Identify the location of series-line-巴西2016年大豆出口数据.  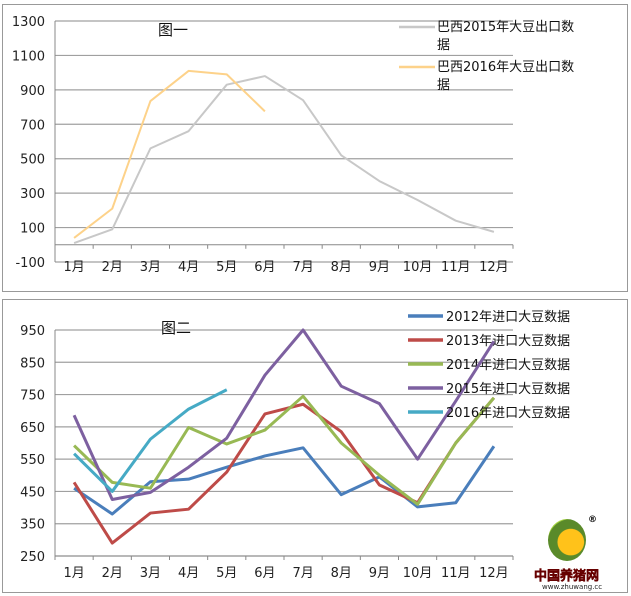
(169, 154).